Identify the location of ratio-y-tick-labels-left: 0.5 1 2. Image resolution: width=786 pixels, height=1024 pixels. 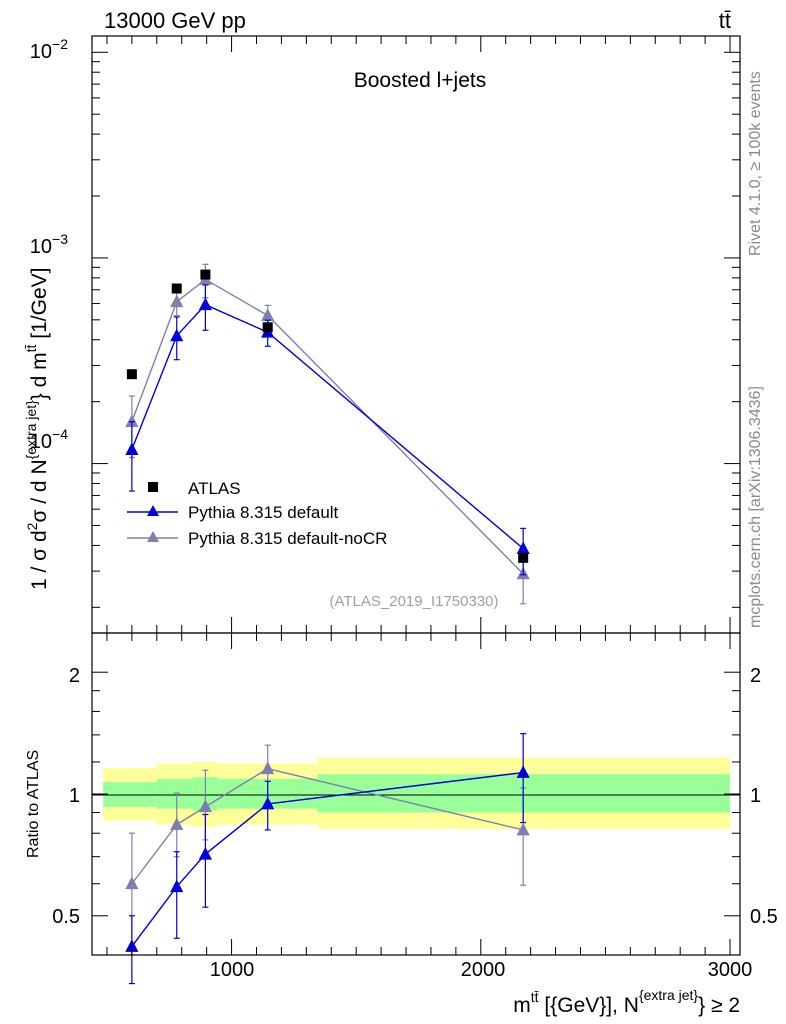
(66, 796).